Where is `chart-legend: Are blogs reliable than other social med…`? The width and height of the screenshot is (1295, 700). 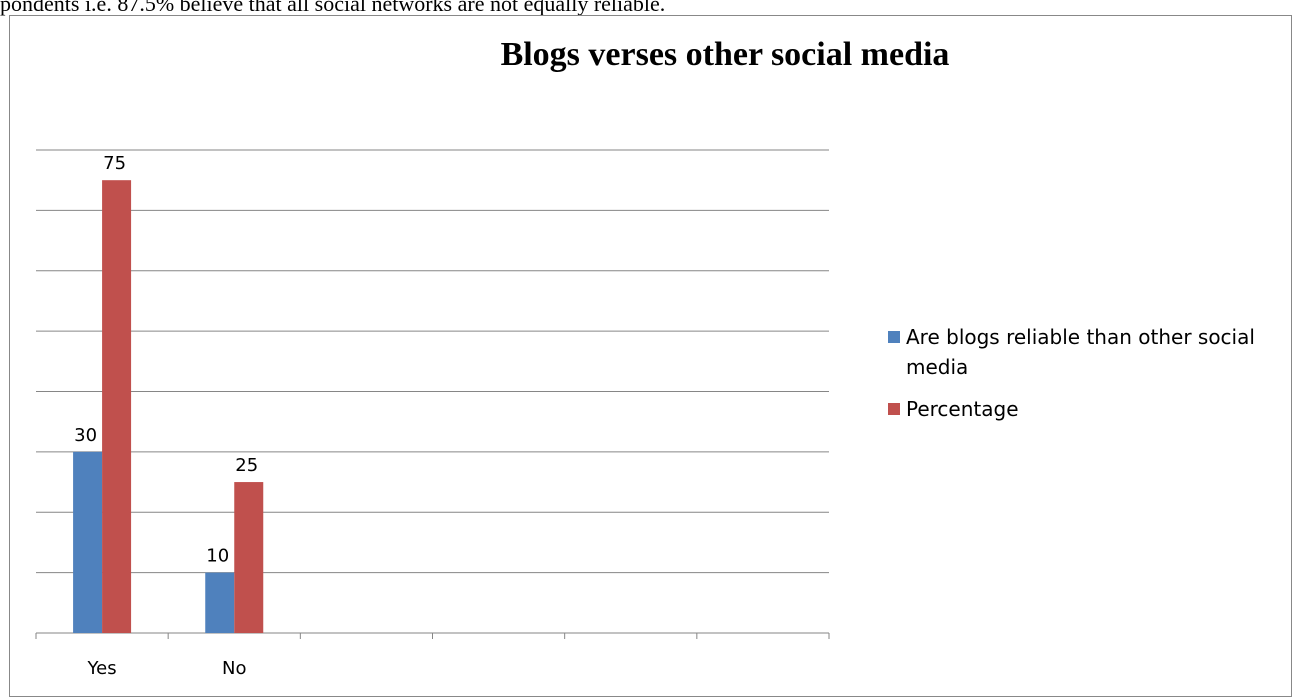
chart-legend: Are blogs reliable than other social med… is located at coordinates (1088, 379).